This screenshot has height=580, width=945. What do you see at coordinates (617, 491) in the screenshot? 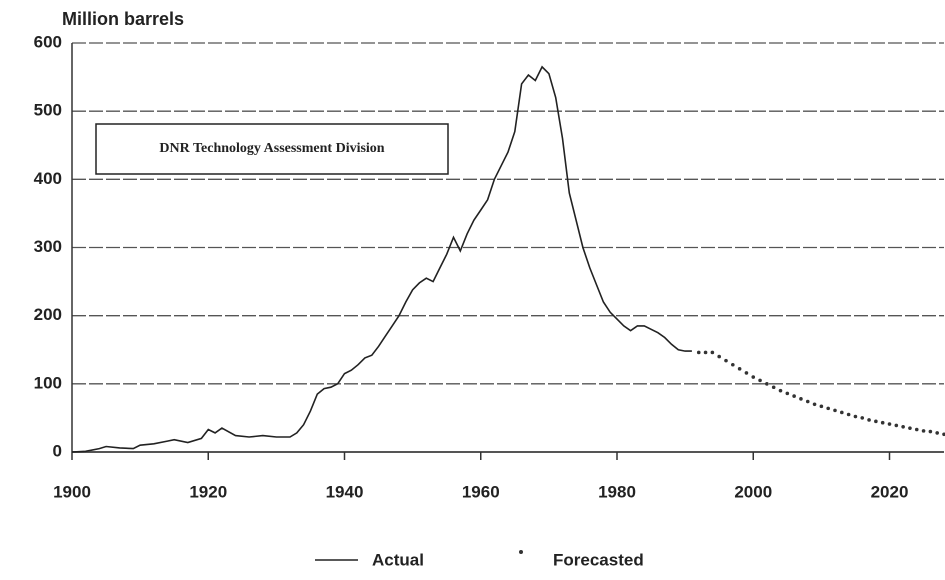
I see `x-tick-label: 1980` at bounding box center [617, 491].